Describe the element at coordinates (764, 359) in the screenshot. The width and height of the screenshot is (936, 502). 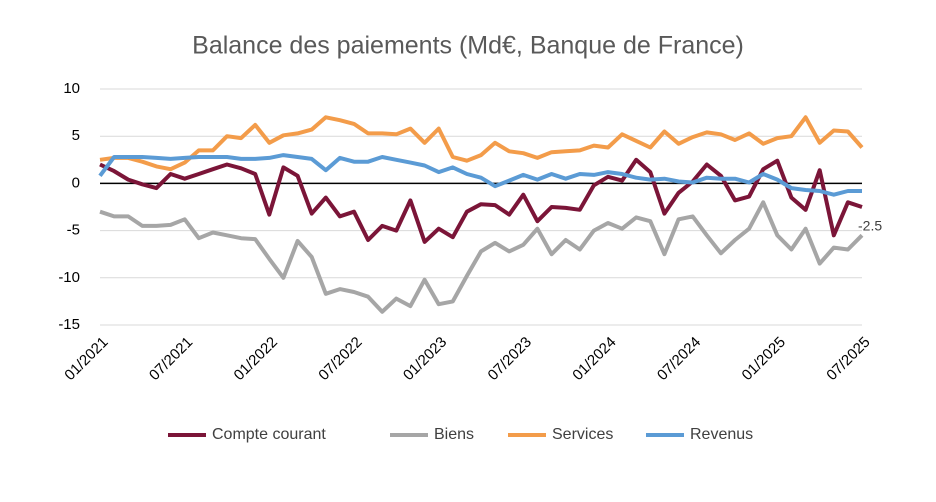
I see `x-tick-label: 01/2025` at that location.